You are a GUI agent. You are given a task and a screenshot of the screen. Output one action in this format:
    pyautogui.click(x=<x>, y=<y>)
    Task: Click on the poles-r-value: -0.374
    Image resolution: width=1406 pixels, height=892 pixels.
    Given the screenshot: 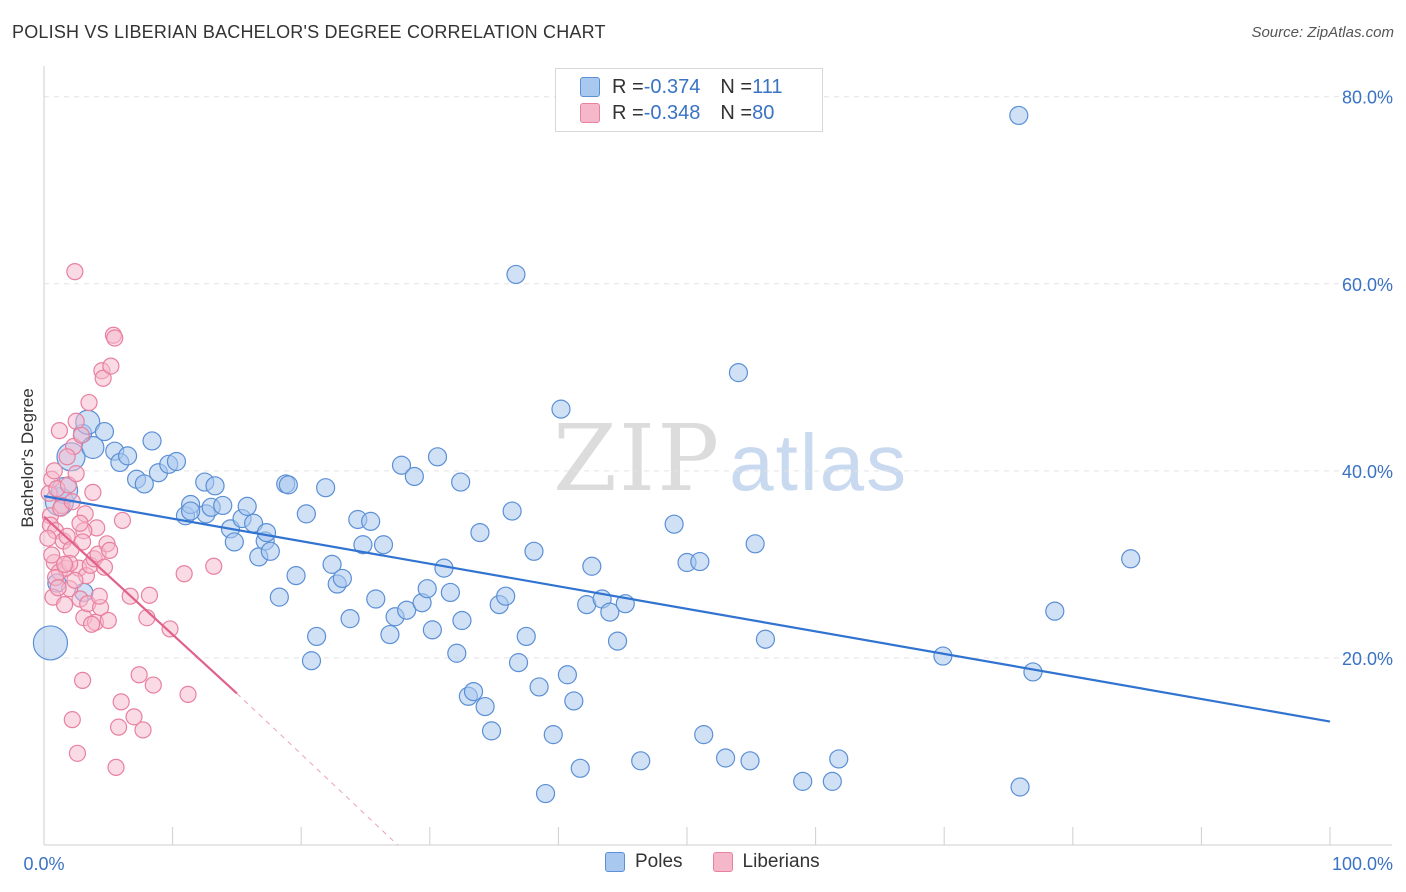 What is the action you would take?
    pyautogui.click(x=672, y=86)
    